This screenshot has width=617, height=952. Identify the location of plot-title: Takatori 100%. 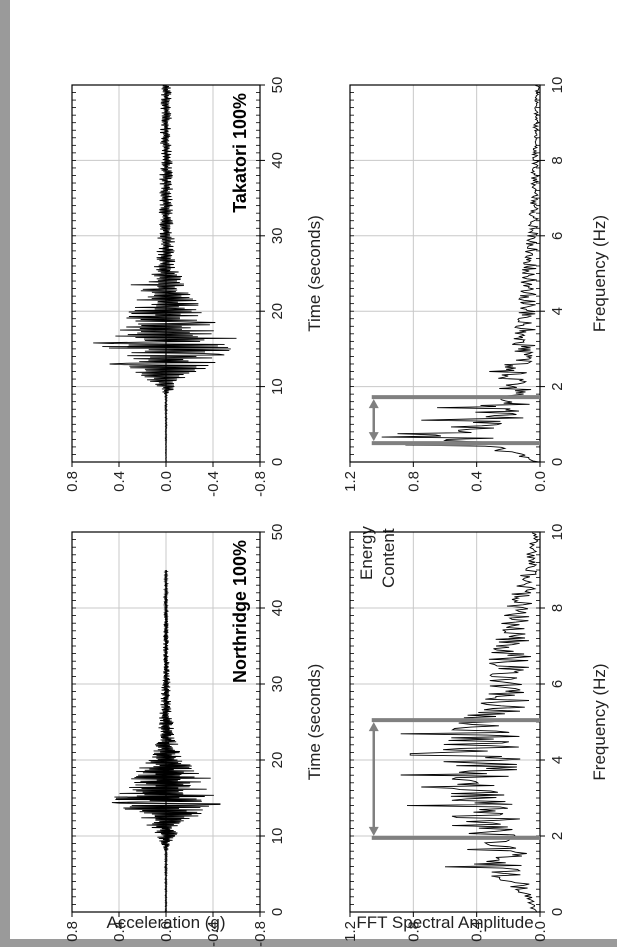
(240, 153).